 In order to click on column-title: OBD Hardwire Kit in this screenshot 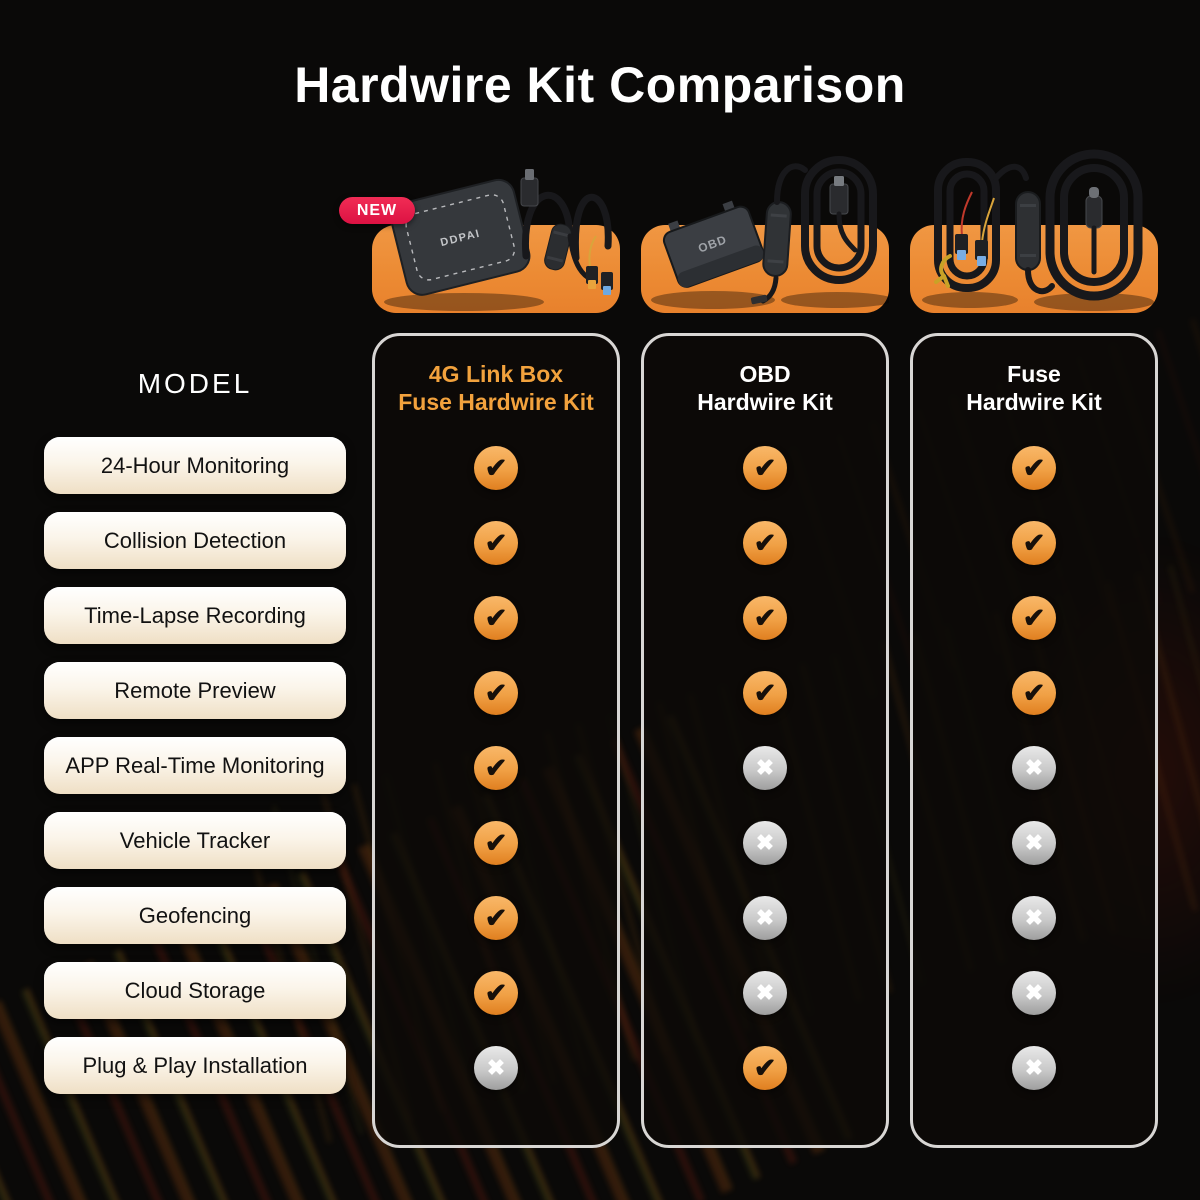, I will do `click(765, 388)`.